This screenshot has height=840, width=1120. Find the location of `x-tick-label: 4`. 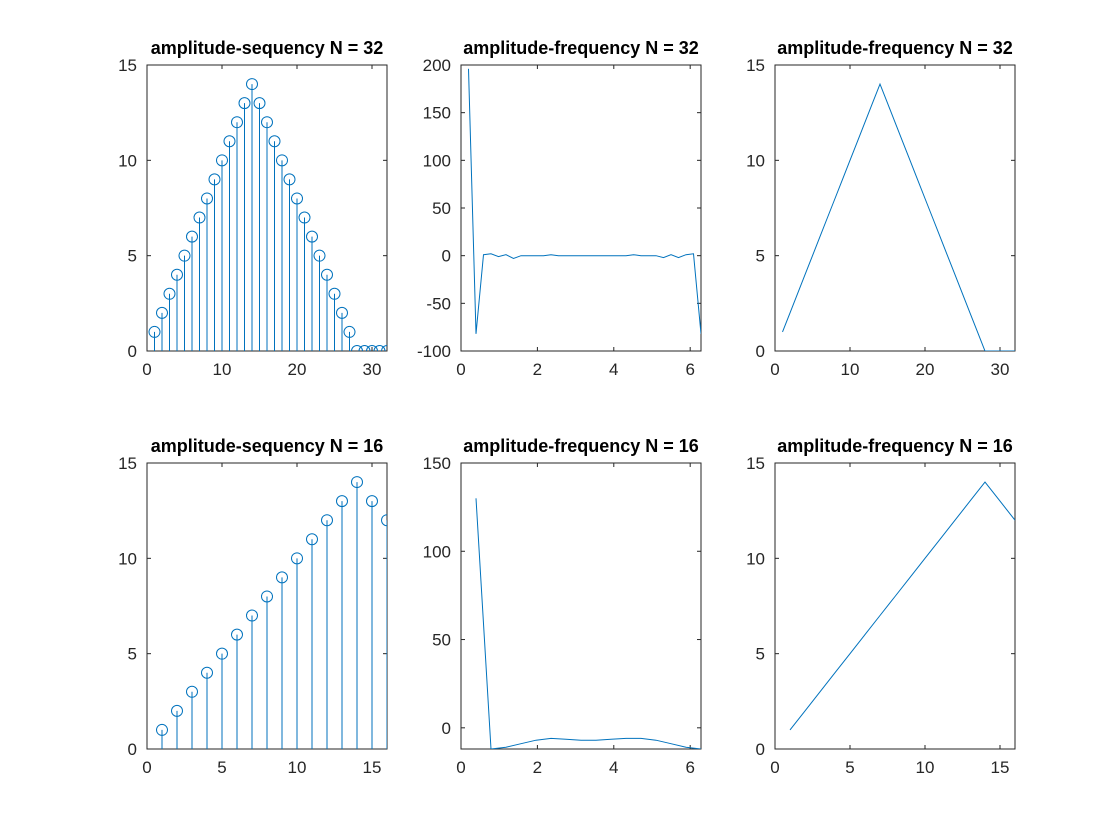

x-tick-label: 4 is located at coordinates (613, 767).